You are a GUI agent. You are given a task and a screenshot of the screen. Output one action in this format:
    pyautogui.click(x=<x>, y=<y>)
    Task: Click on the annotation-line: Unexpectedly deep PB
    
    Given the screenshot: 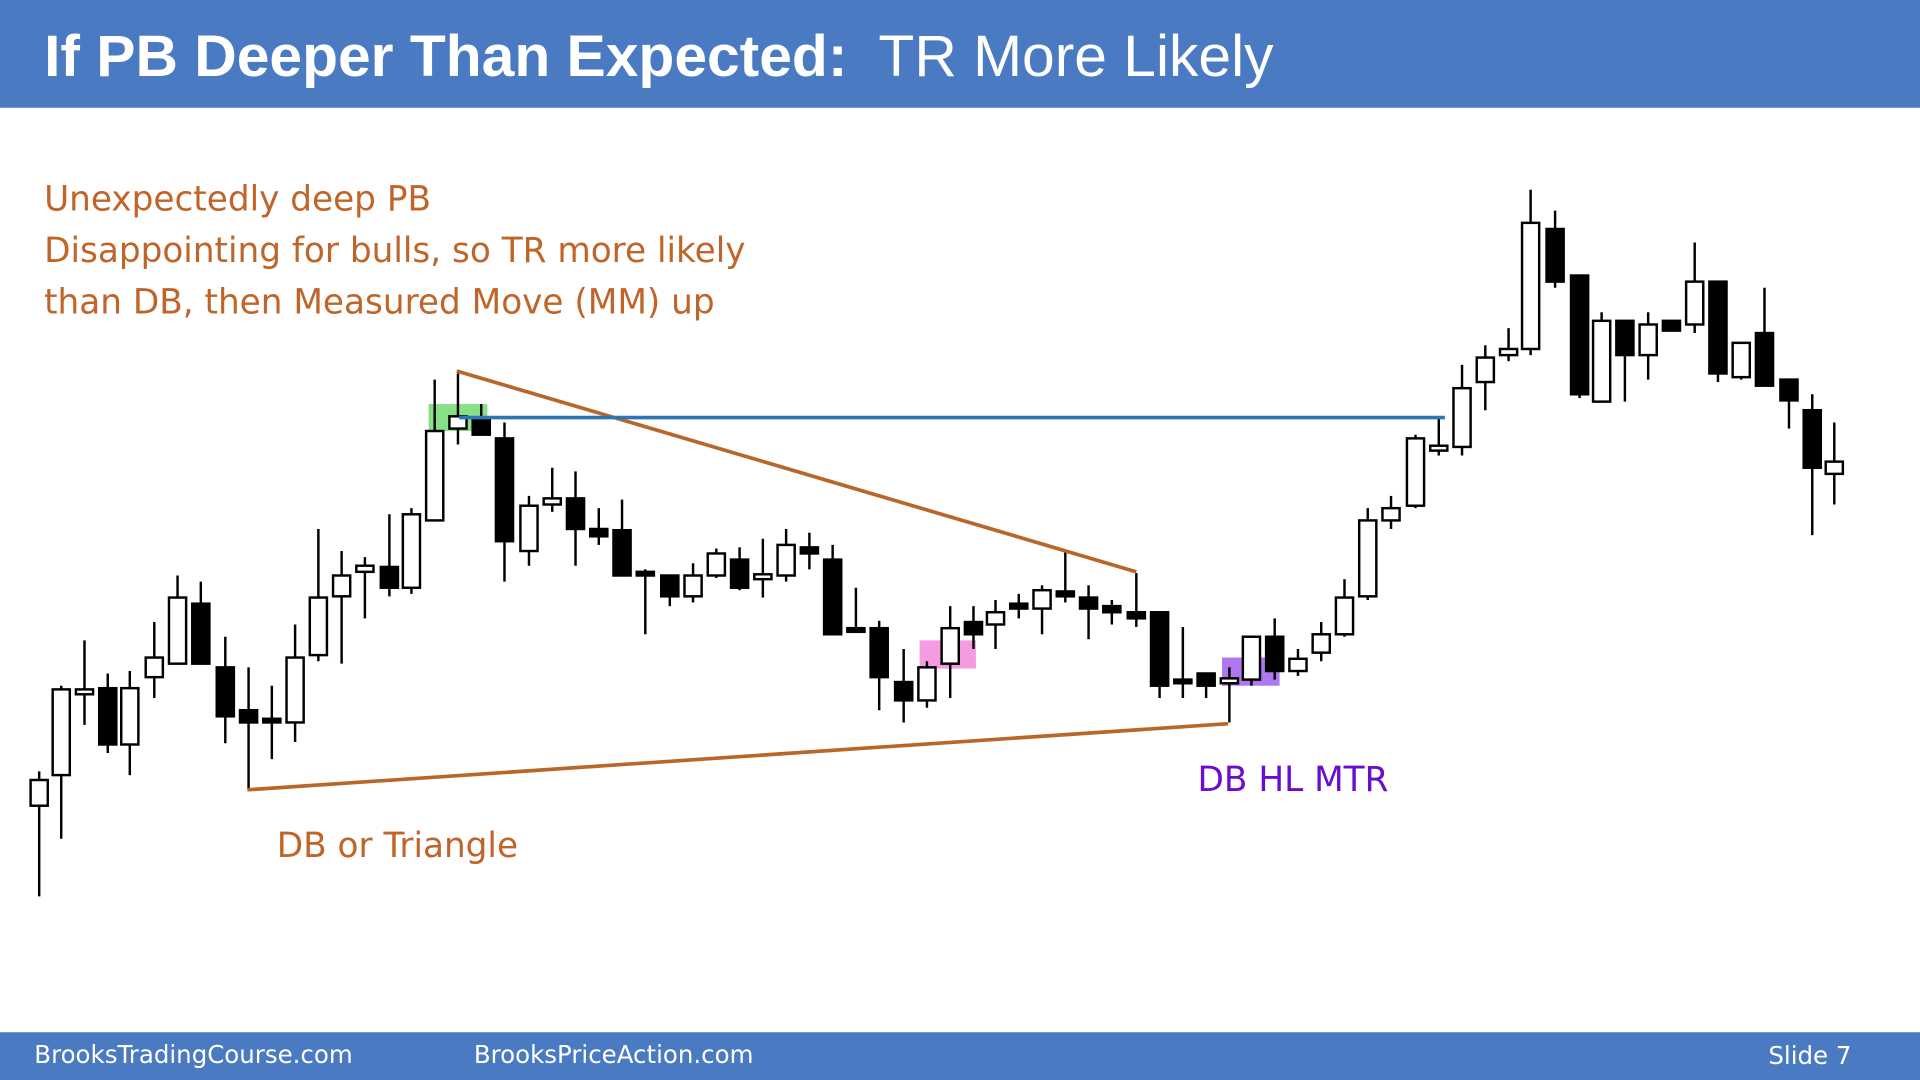 What is the action you would take?
    pyautogui.click(x=237, y=200)
    